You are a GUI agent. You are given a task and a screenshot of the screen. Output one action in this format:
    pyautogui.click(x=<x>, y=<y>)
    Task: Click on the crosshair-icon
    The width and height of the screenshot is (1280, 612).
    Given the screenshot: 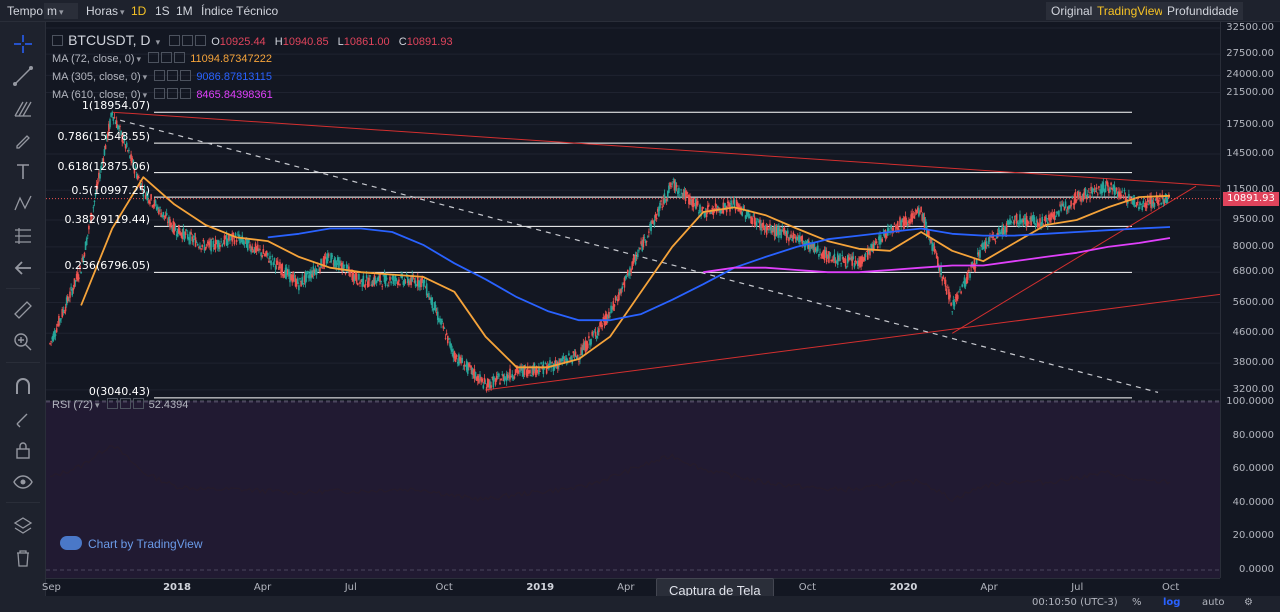 What is the action you would take?
    pyautogui.click(x=23, y=44)
    